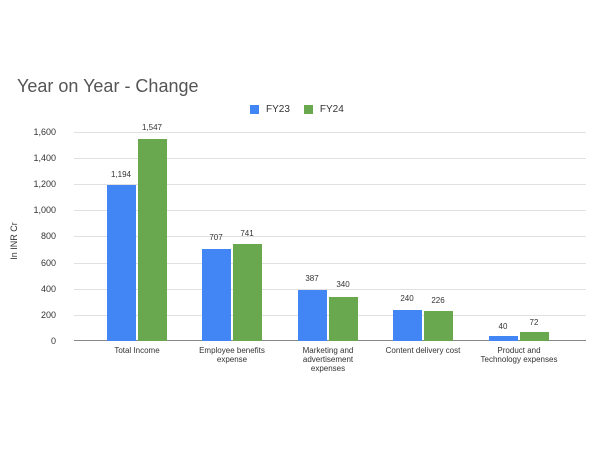 The width and height of the screenshot is (600, 450). I want to click on y-tick: 0, so click(53, 341).